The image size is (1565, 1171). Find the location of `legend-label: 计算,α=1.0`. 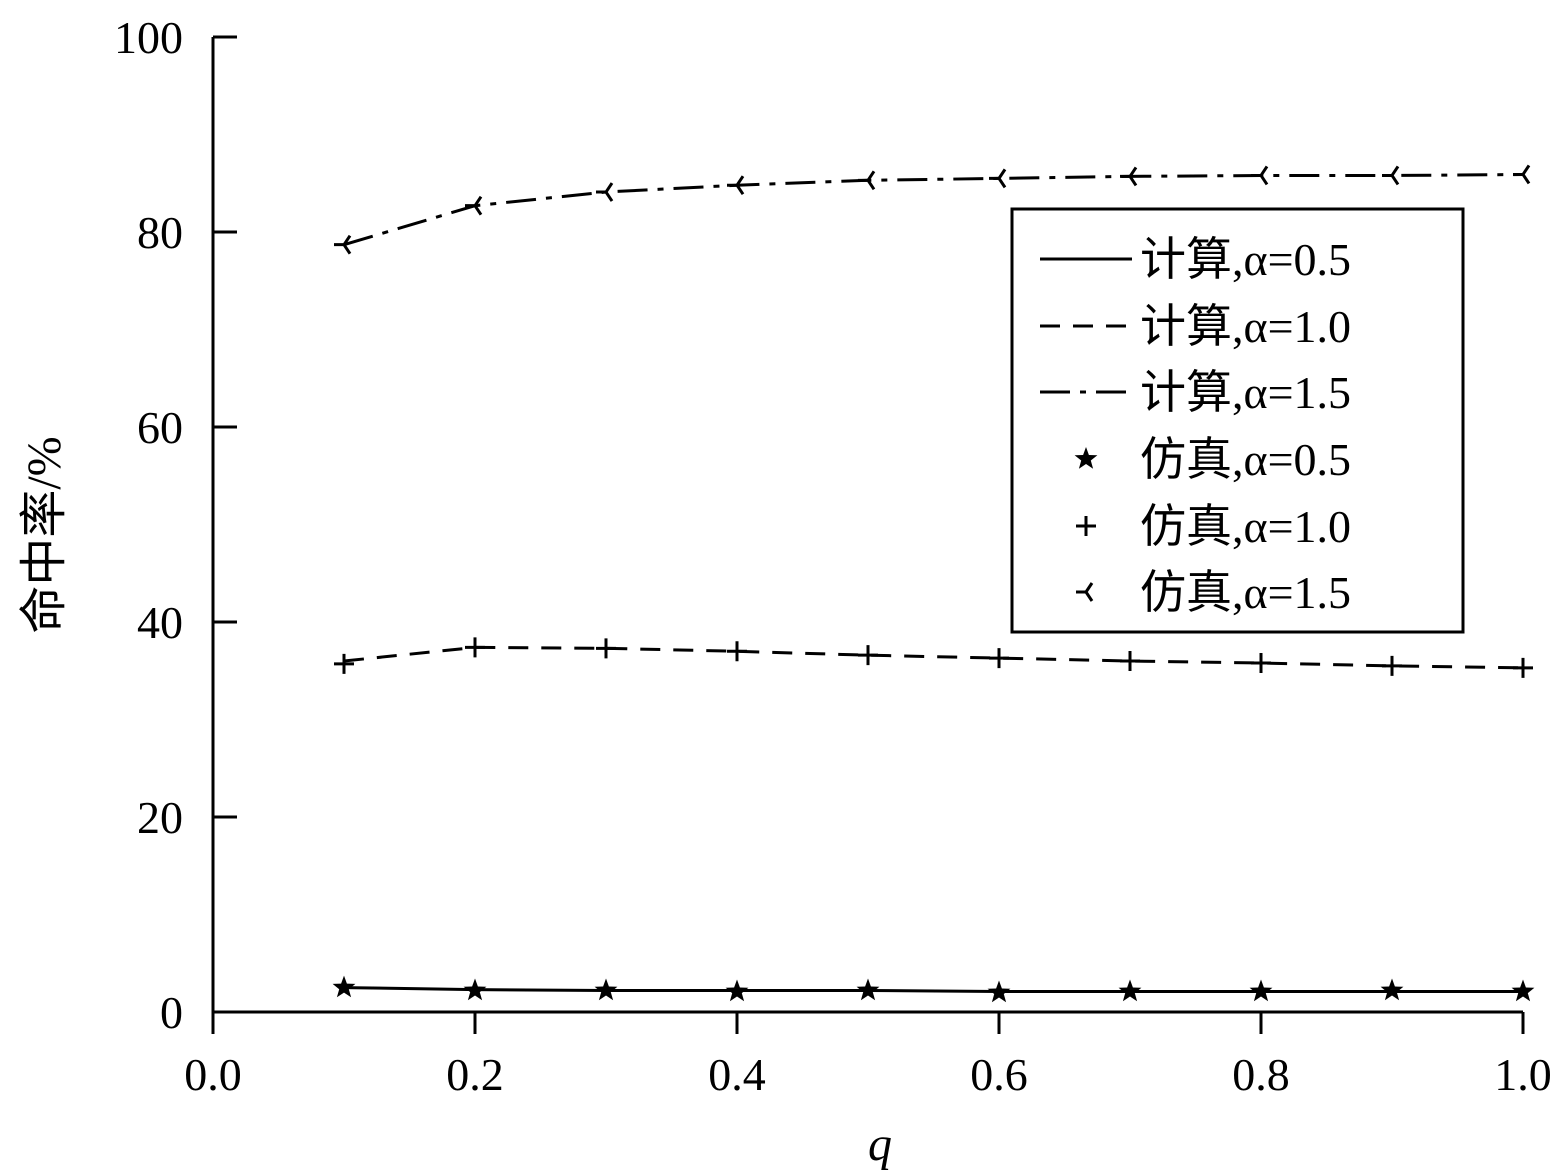

legend-label: 计算,α=1.0 is located at coordinates (1245, 326).